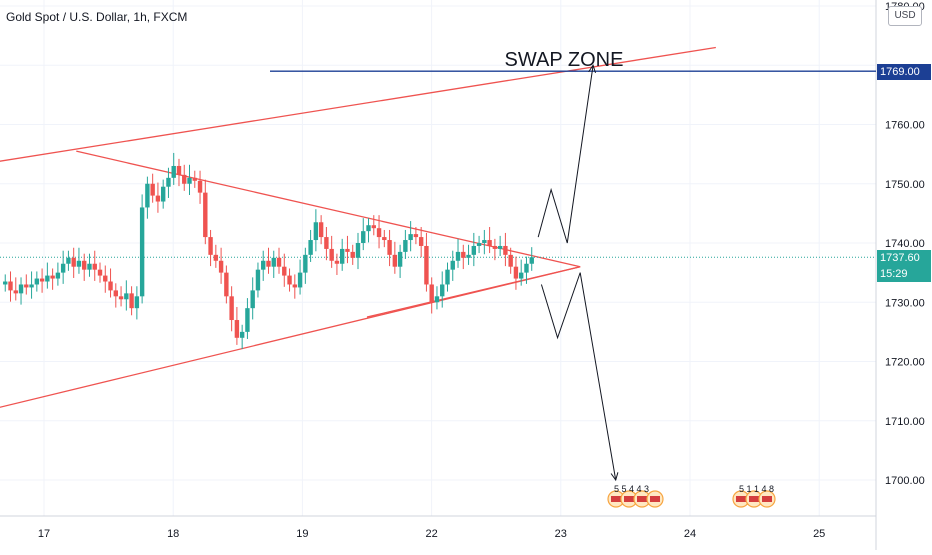 This screenshot has width=932, height=555. Describe the element at coordinates (905, 244) in the screenshot. I see `y-tick-label: 1740.00` at that location.